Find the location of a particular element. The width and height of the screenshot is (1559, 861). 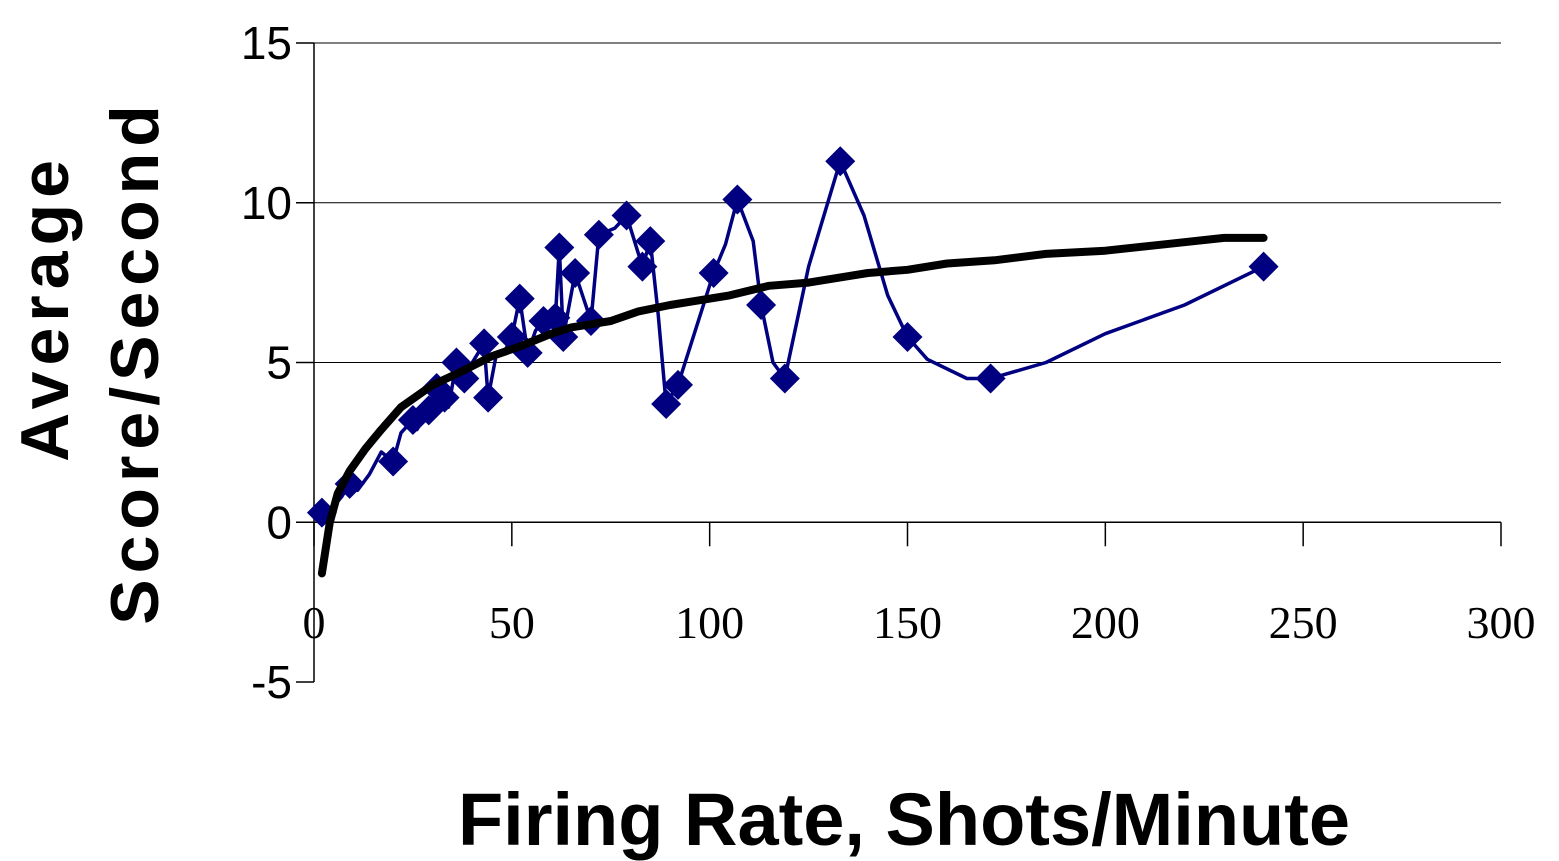

x-tick-label: 100 is located at coordinates (709, 622).